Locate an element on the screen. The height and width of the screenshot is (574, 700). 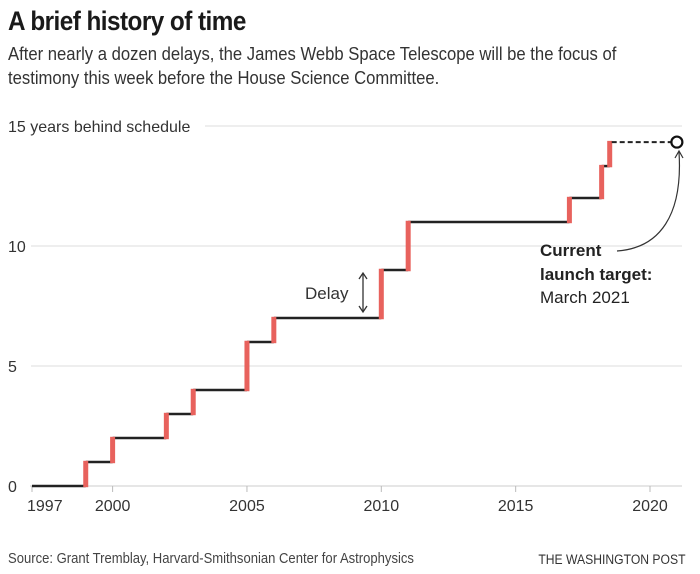
target-label-line3: March 2021 is located at coordinates (585, 297).